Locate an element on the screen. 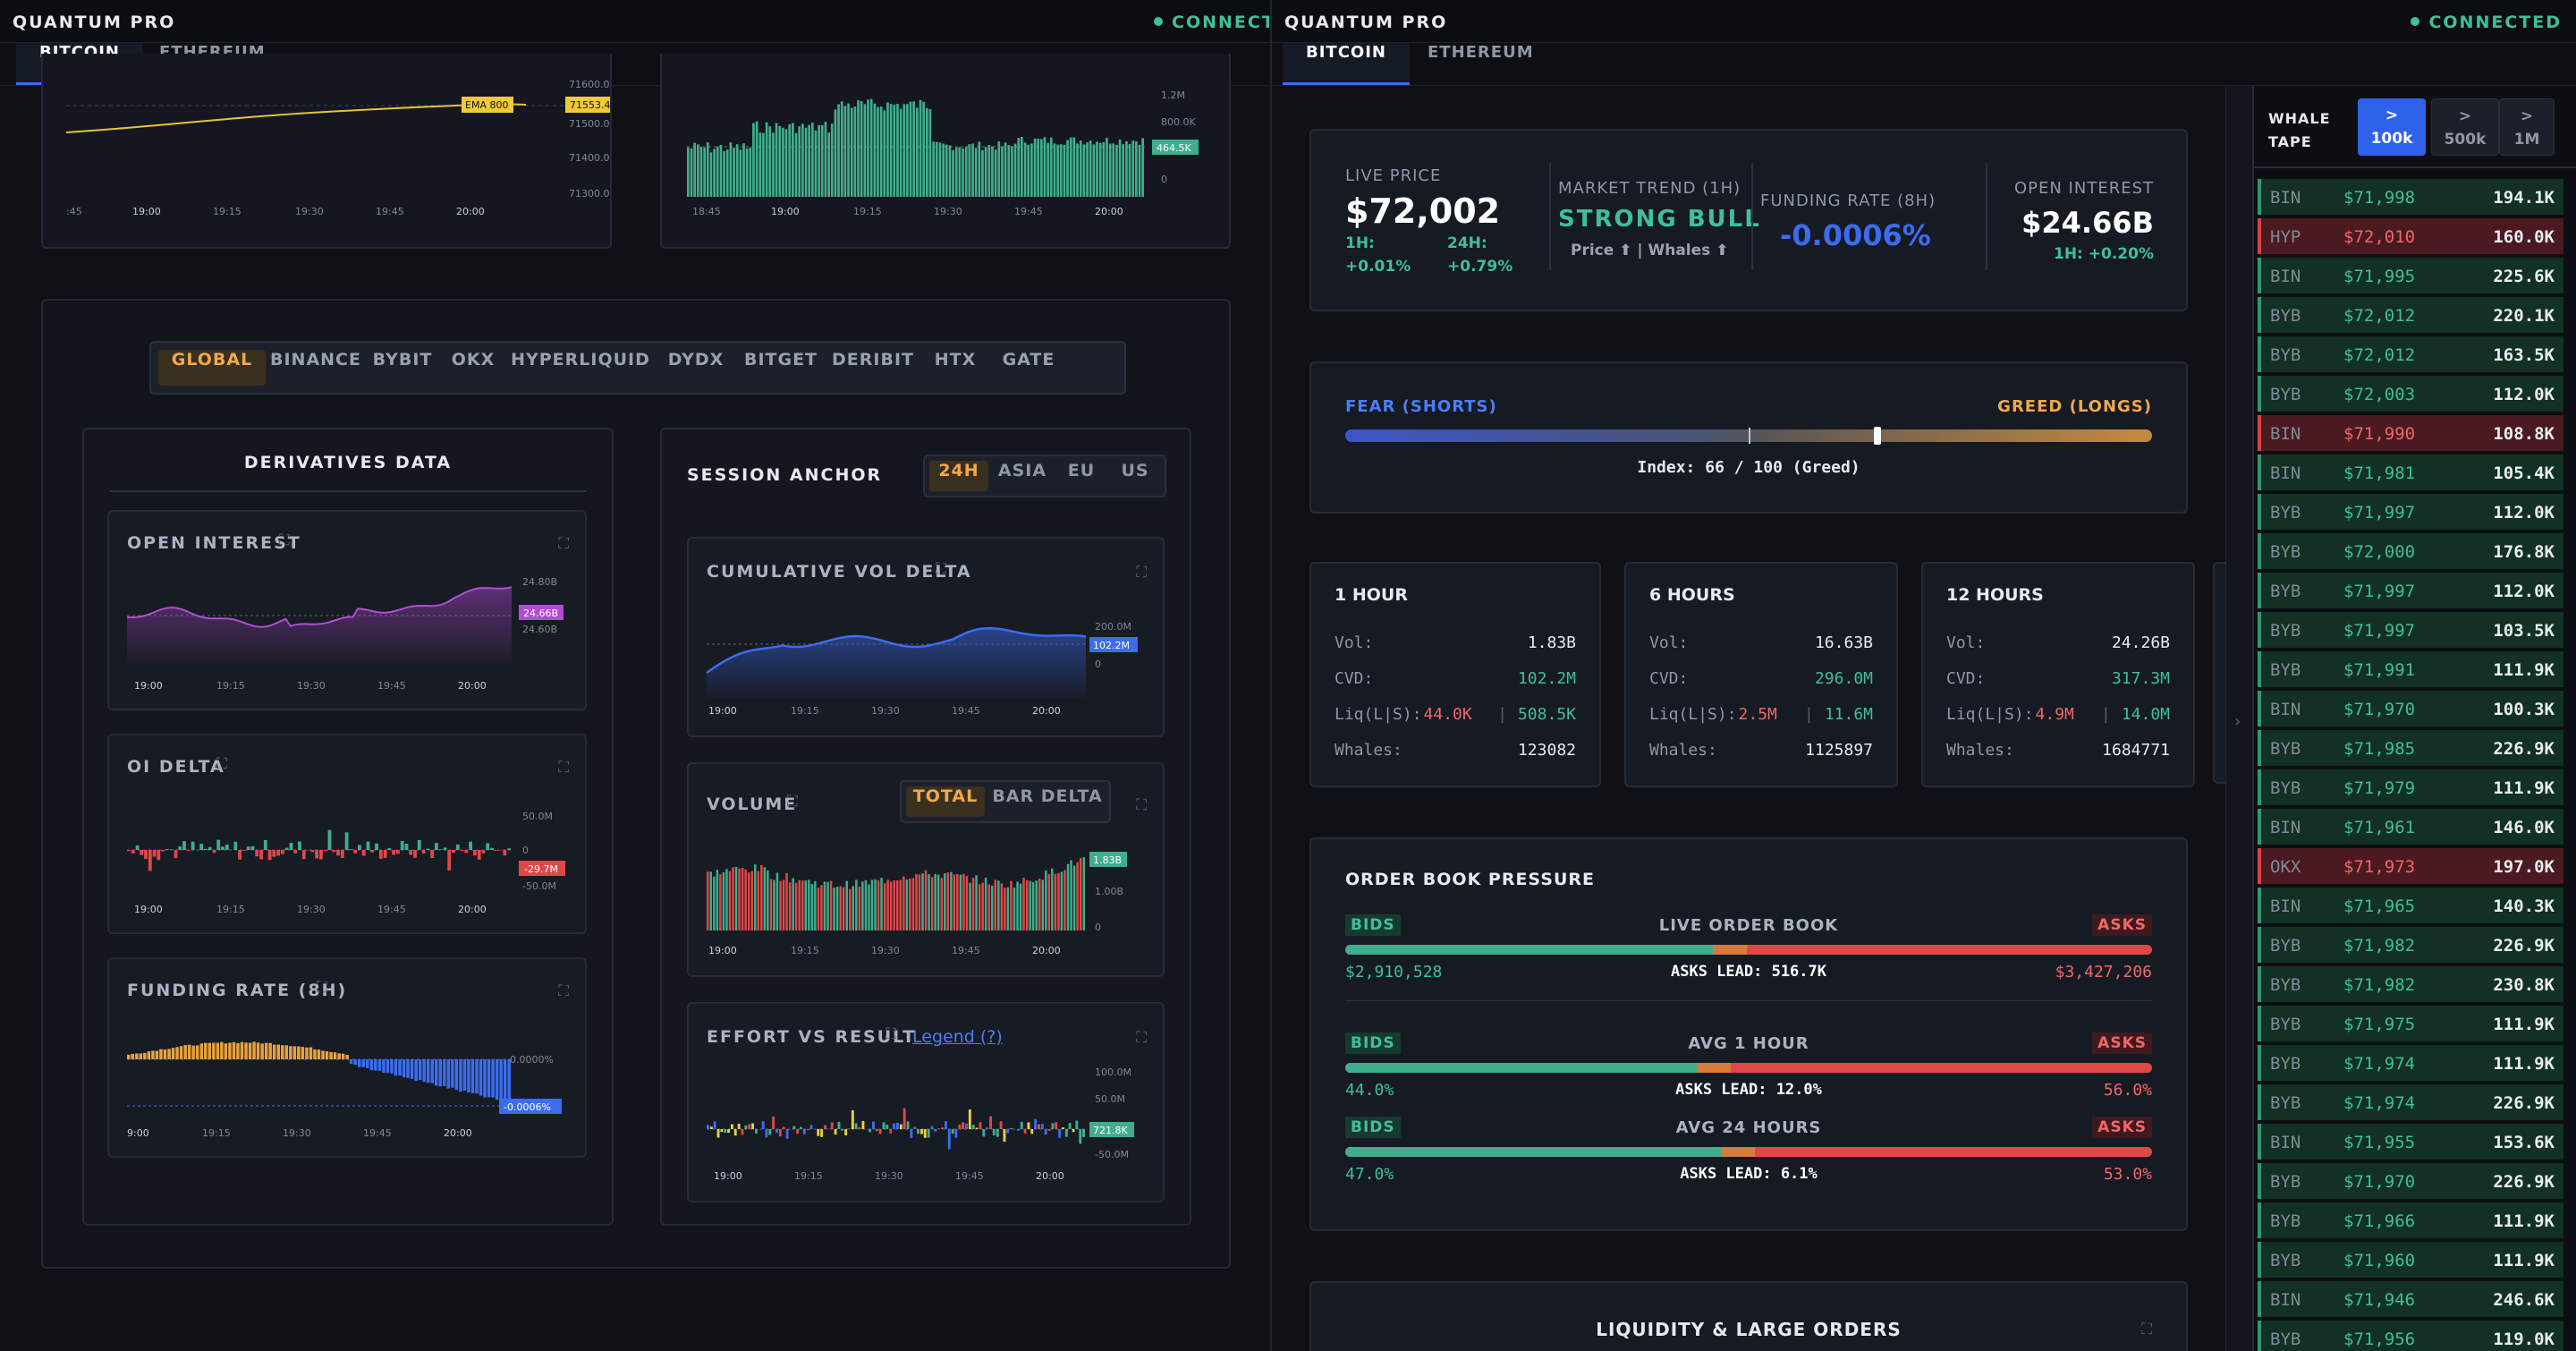 This screenshot has height=1351, width=2576. exchange-gate: GATE is located at coordinates (1028, 360).